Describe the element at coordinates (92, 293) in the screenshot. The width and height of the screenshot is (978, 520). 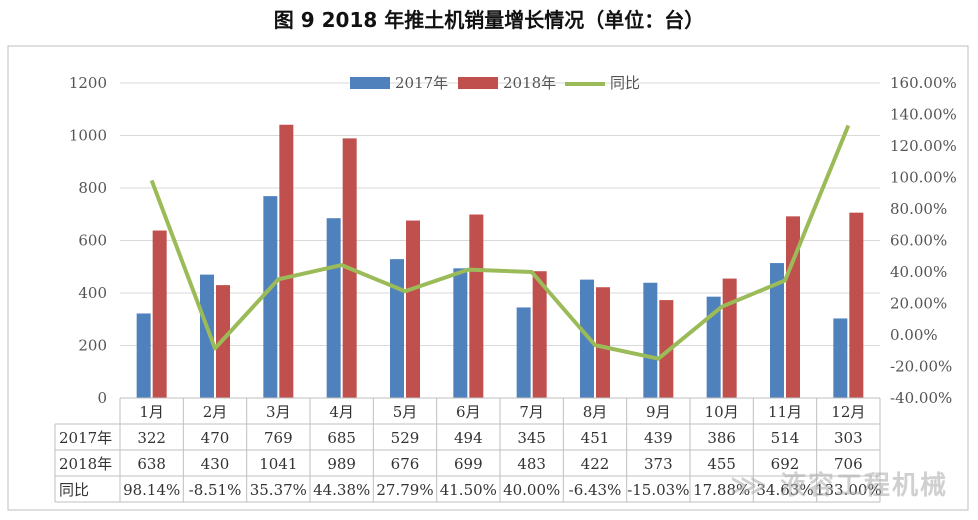
I see `left-axis-tick-label: 400` at that location.